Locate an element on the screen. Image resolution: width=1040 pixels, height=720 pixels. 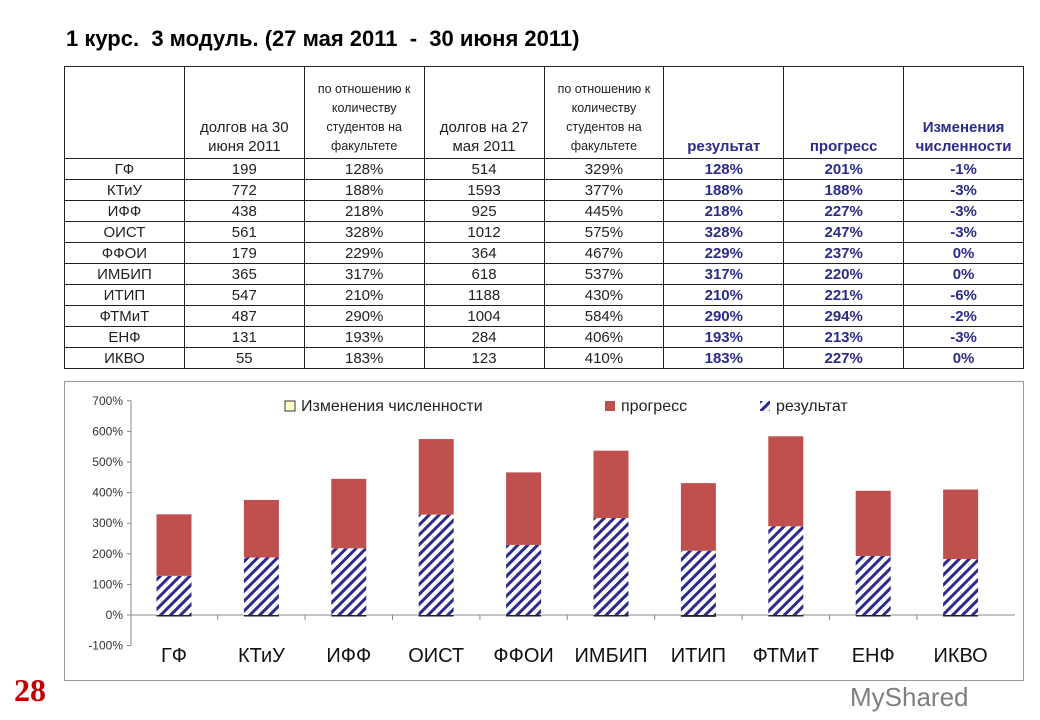
value-cell: 575% is located at coordinates (604, 232).